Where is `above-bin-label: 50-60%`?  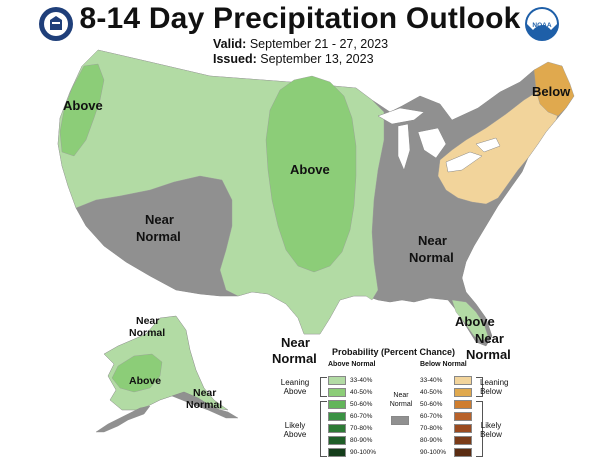
above-bin-label: 50-60% is located at coordinates (361, 404).